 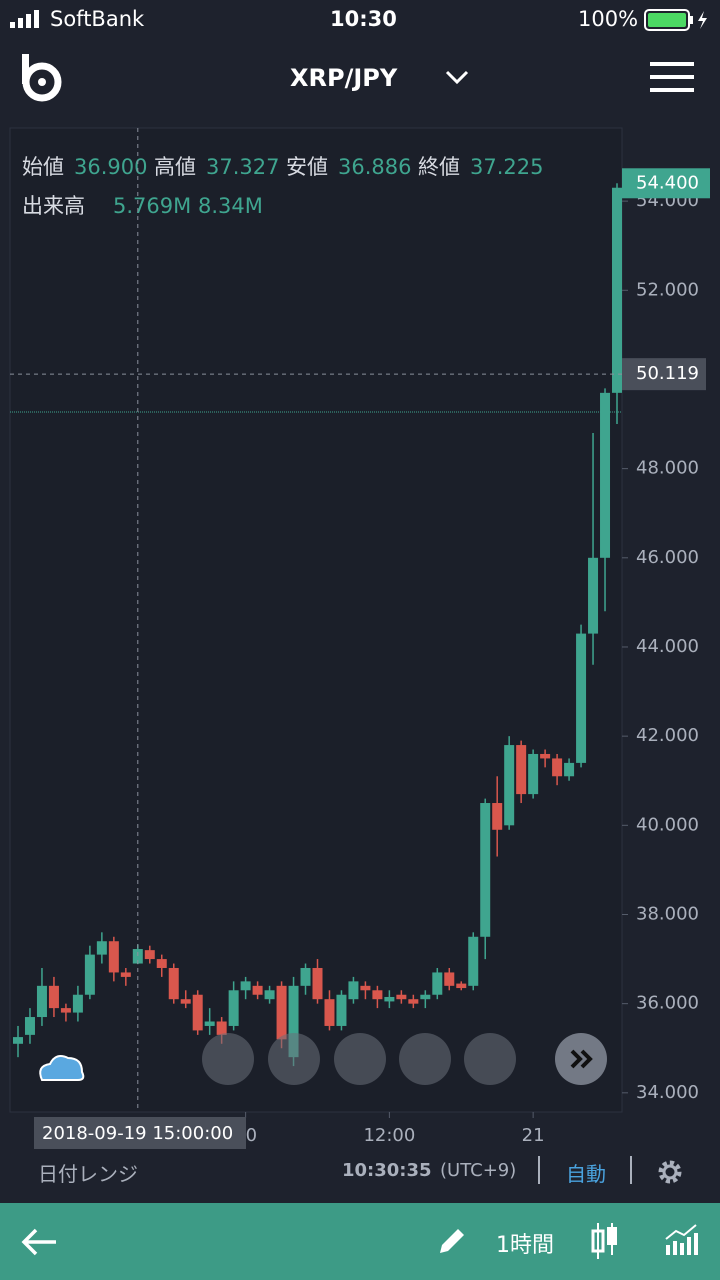 I want to click on crosshair-time-label: 2018-09-19 15:00:00, so click(x=137, y=1133).